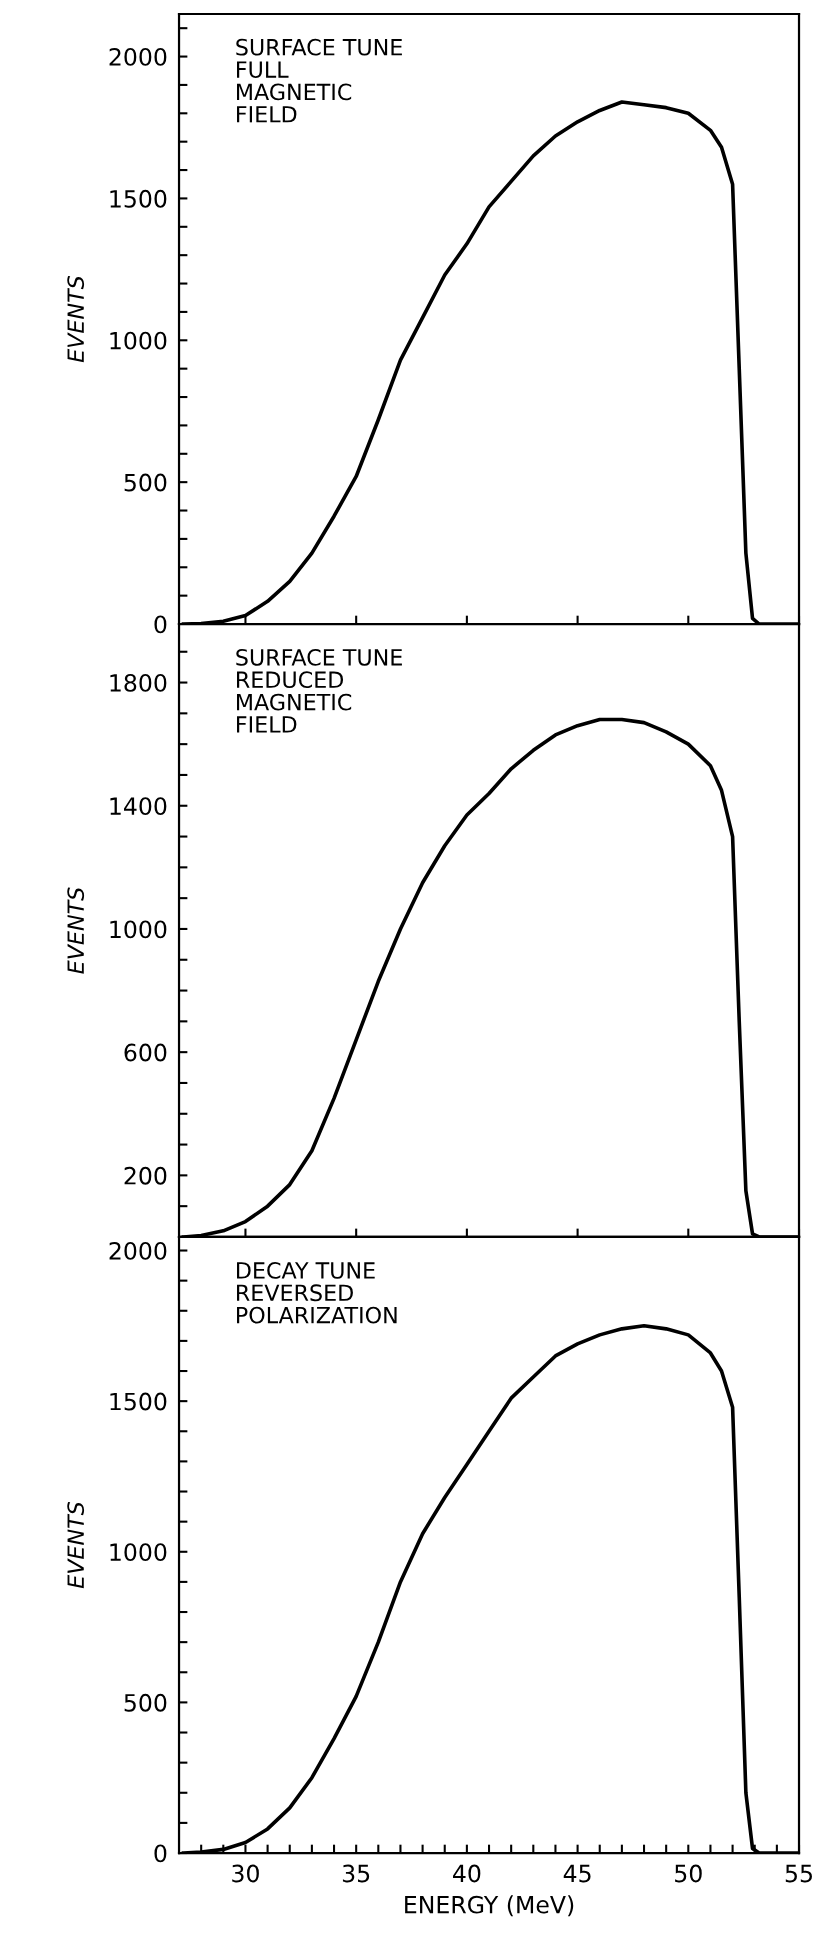 The height and width of the screenshot is (1944, 819). Describe the element at coordinates (467, 1873) in the screenshot. I see `x-tick-label: 40` at that location.